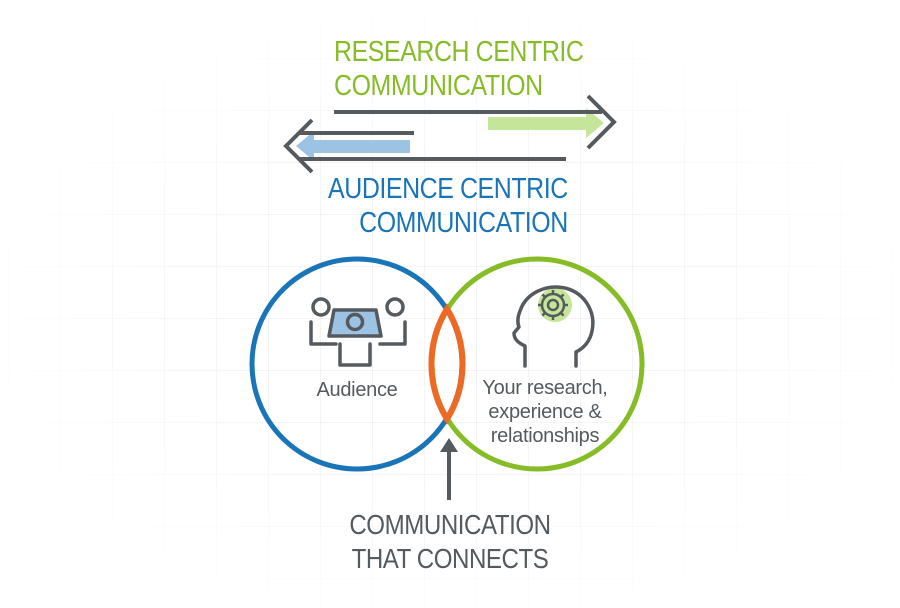  What do you see at coordinates (545, 436) in the screenshot?
I see `research-caption-line3: relationships` at bounding box center [545, 436].